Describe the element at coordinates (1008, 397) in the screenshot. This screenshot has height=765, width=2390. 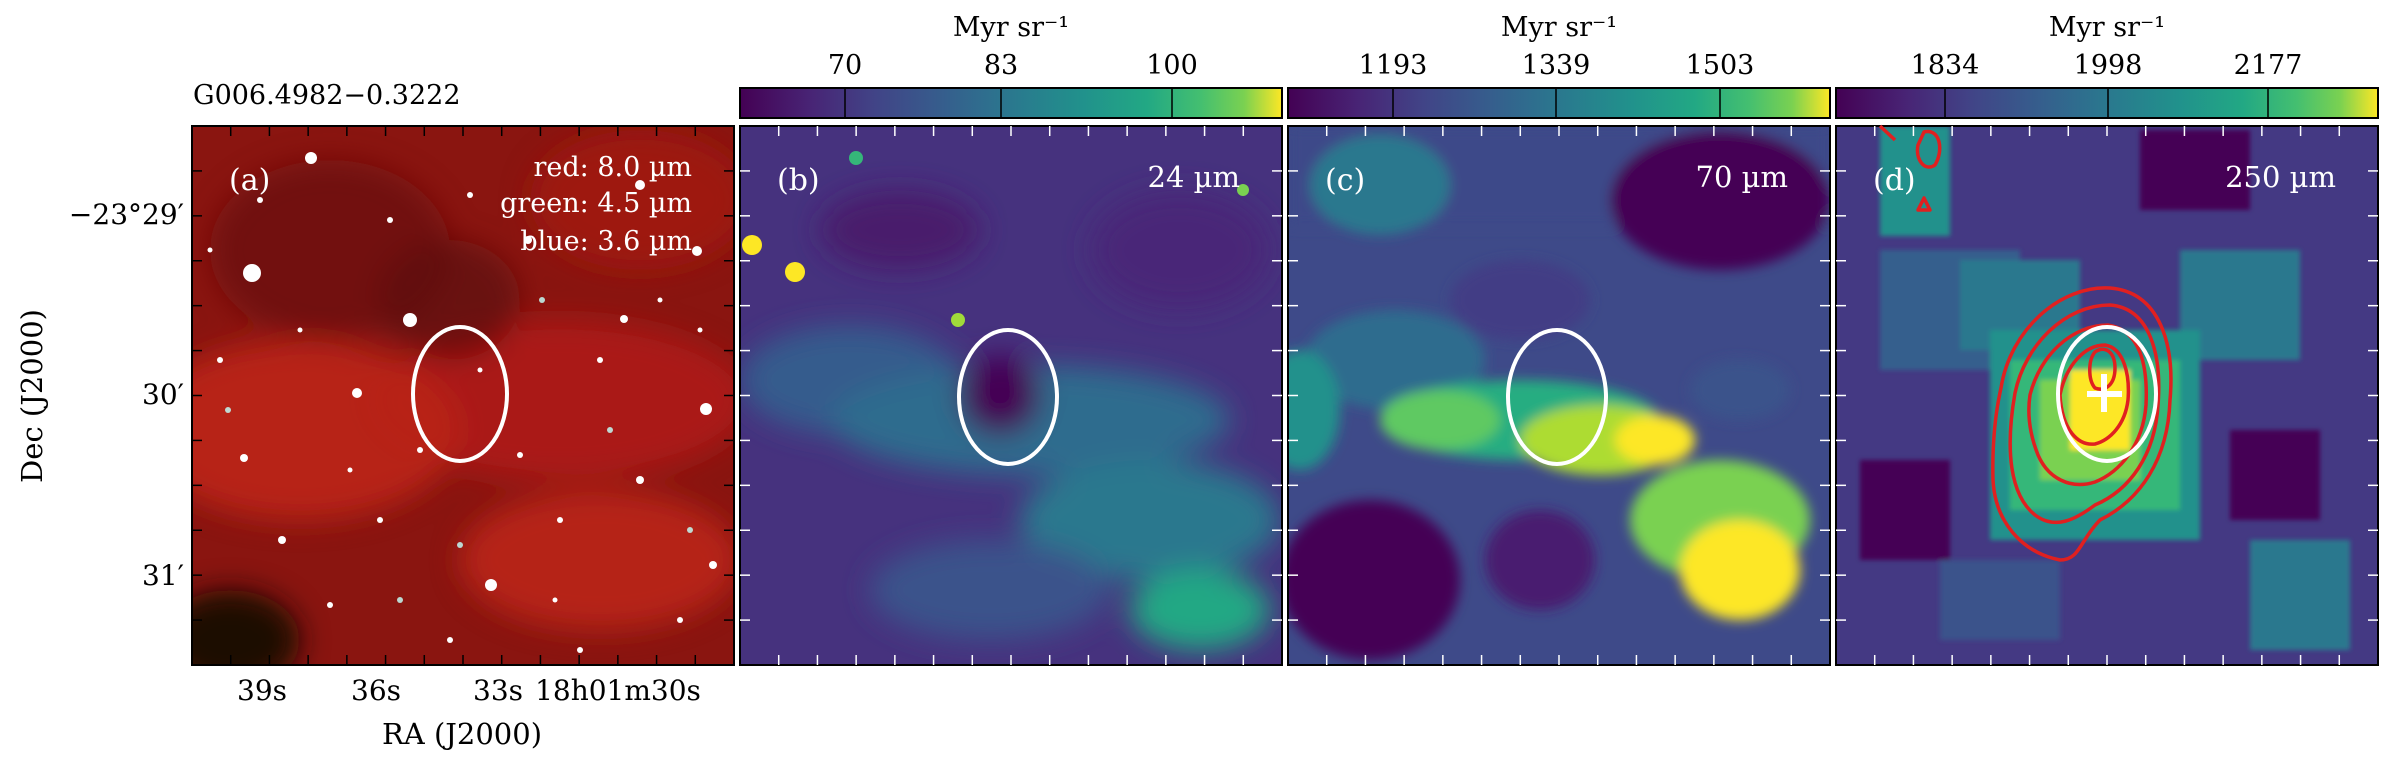
I see `aperture-ellipse-b` at that location.